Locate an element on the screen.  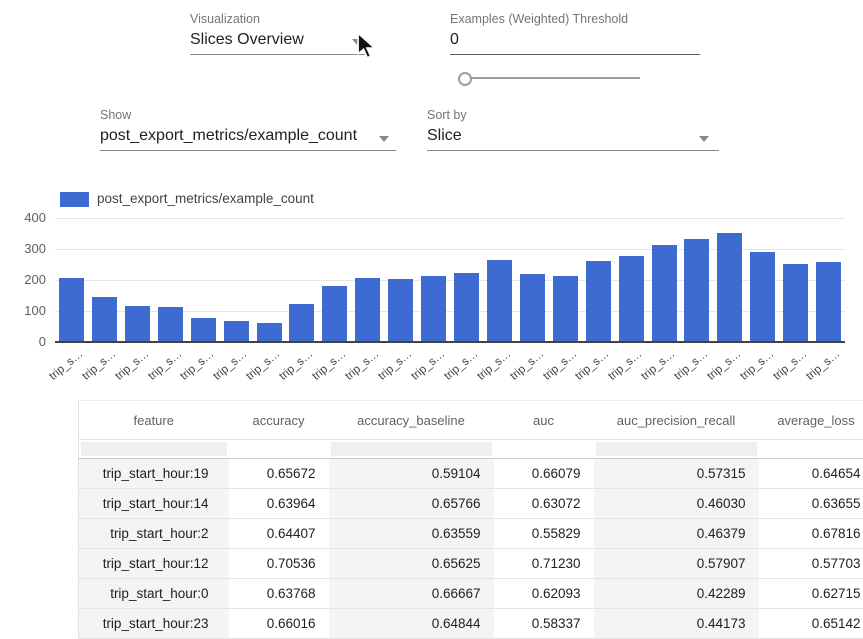
visualization-value: Slices Overview is located at coordinates (278, 43).